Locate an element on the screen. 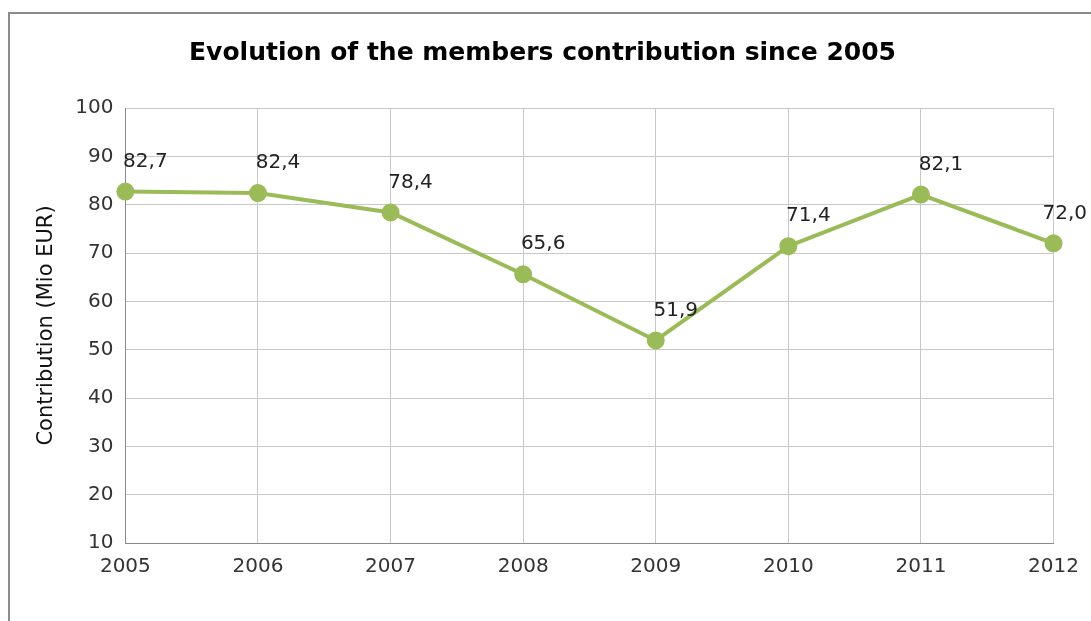 This screenshot has height=621, width=1091. data-label: 78,4 is located at coordinates (410, 180).